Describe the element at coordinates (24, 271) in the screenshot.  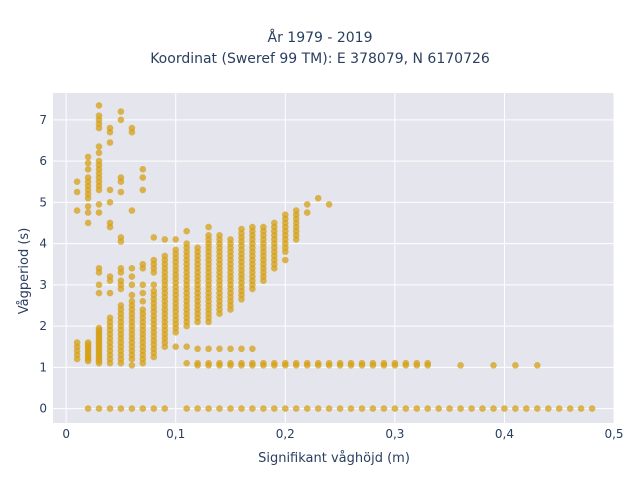
I see `y-axis-label: Vågperiod (s)` at that location.